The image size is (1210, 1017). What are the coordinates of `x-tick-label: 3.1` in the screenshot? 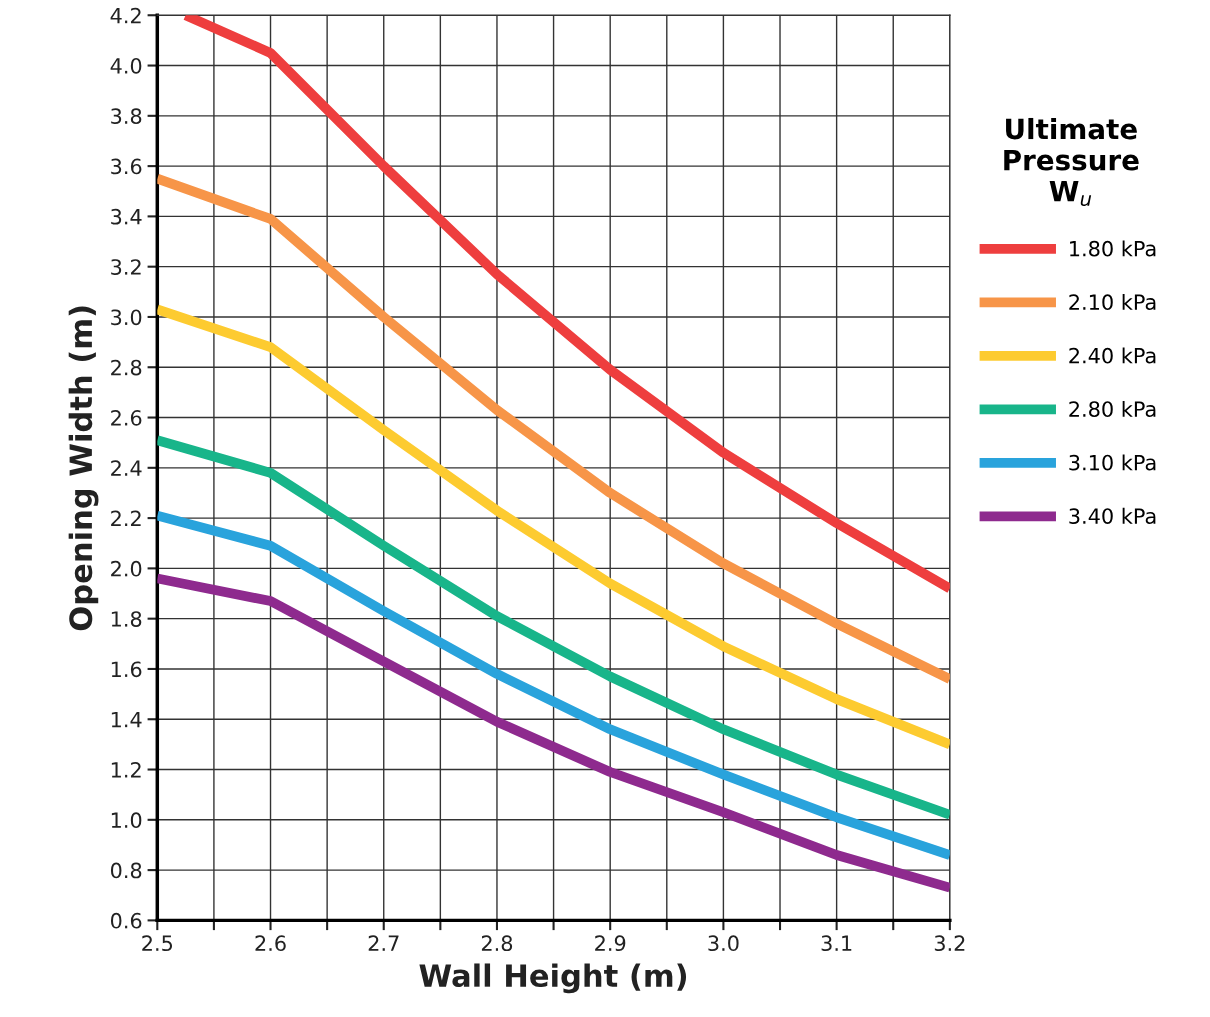 It's located at (836, 943).